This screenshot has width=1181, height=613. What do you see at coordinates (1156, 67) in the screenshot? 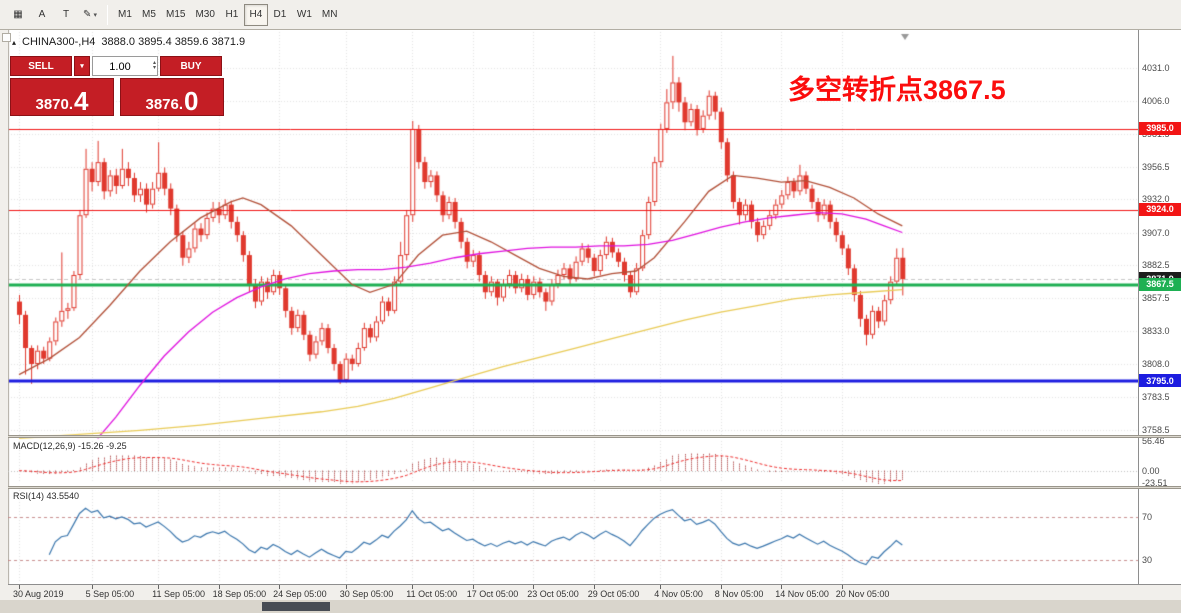
I see `price-tick-label: 4031.0` at bounding box center [1156, 67].